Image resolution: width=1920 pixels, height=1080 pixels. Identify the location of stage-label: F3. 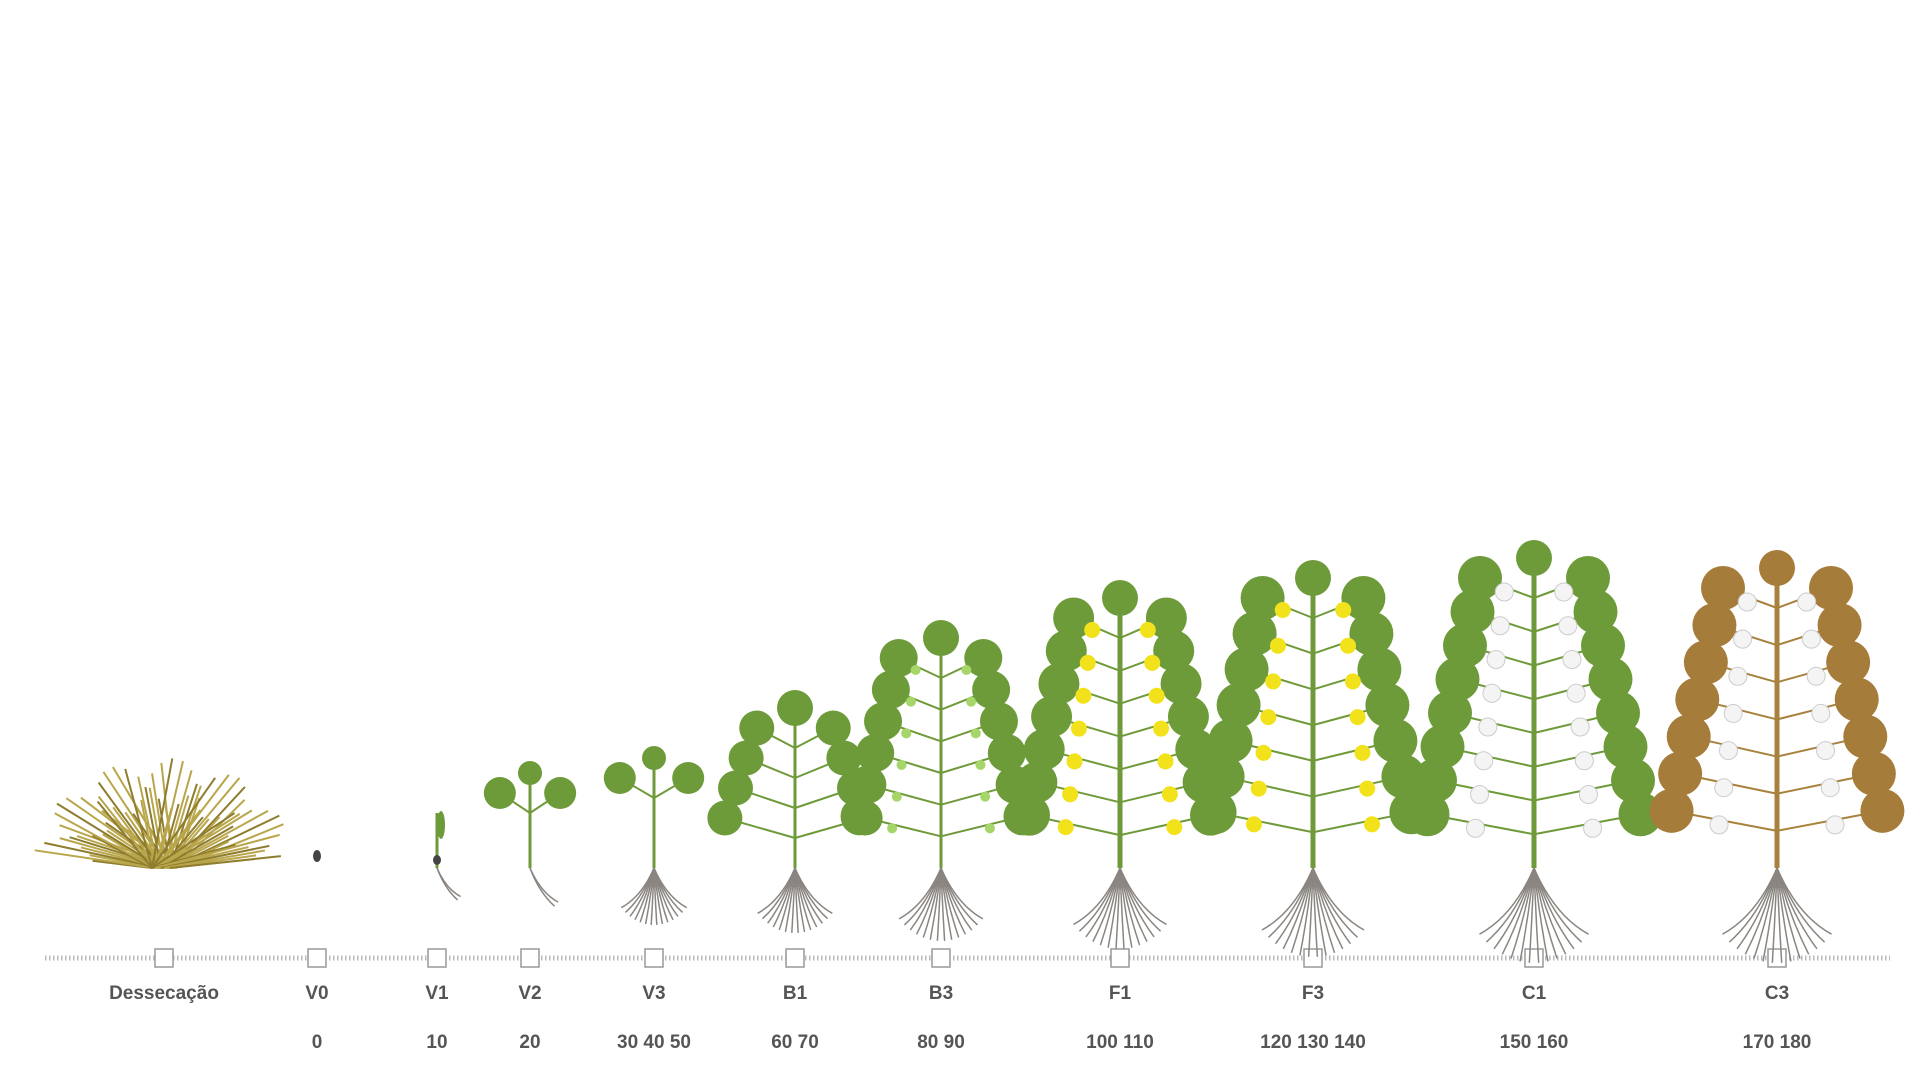
(1313, 993).